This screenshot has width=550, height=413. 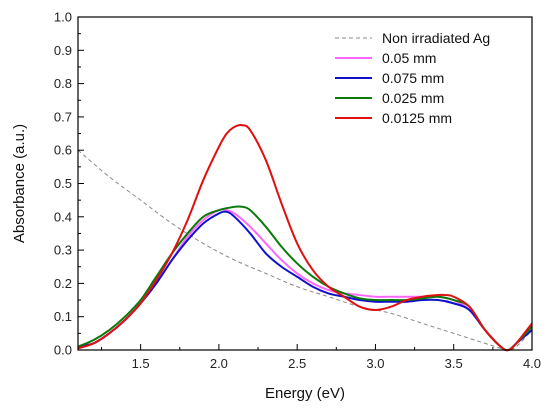 I want to click on y-tick-label: 0.2, so click(x=63, y=283).